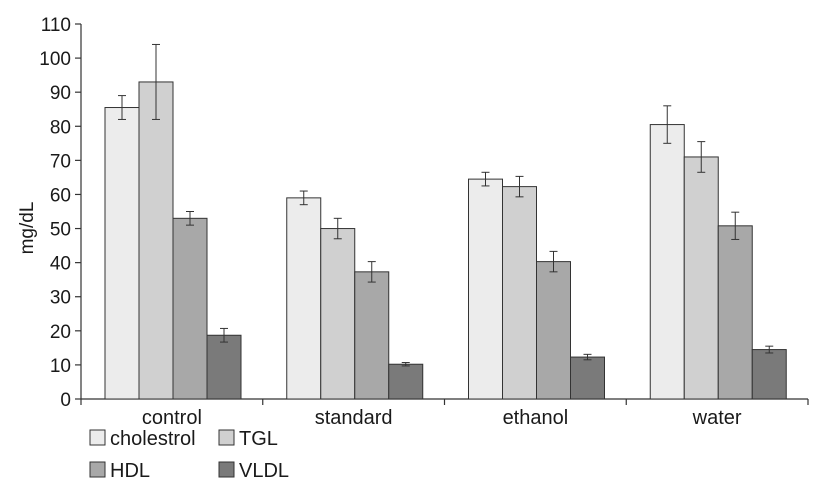 The image size is (824, 492). What do you see at coordinates (60, 213) in the screenshot?
I see `y-axis: 0 10 20 30 40 50 60 70 80 90 100 110` at bounding box center [60, 213].